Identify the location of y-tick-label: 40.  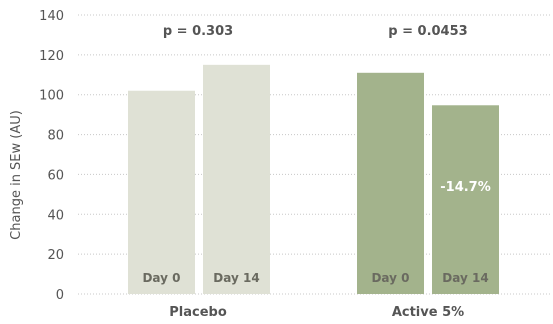
(55, 215).